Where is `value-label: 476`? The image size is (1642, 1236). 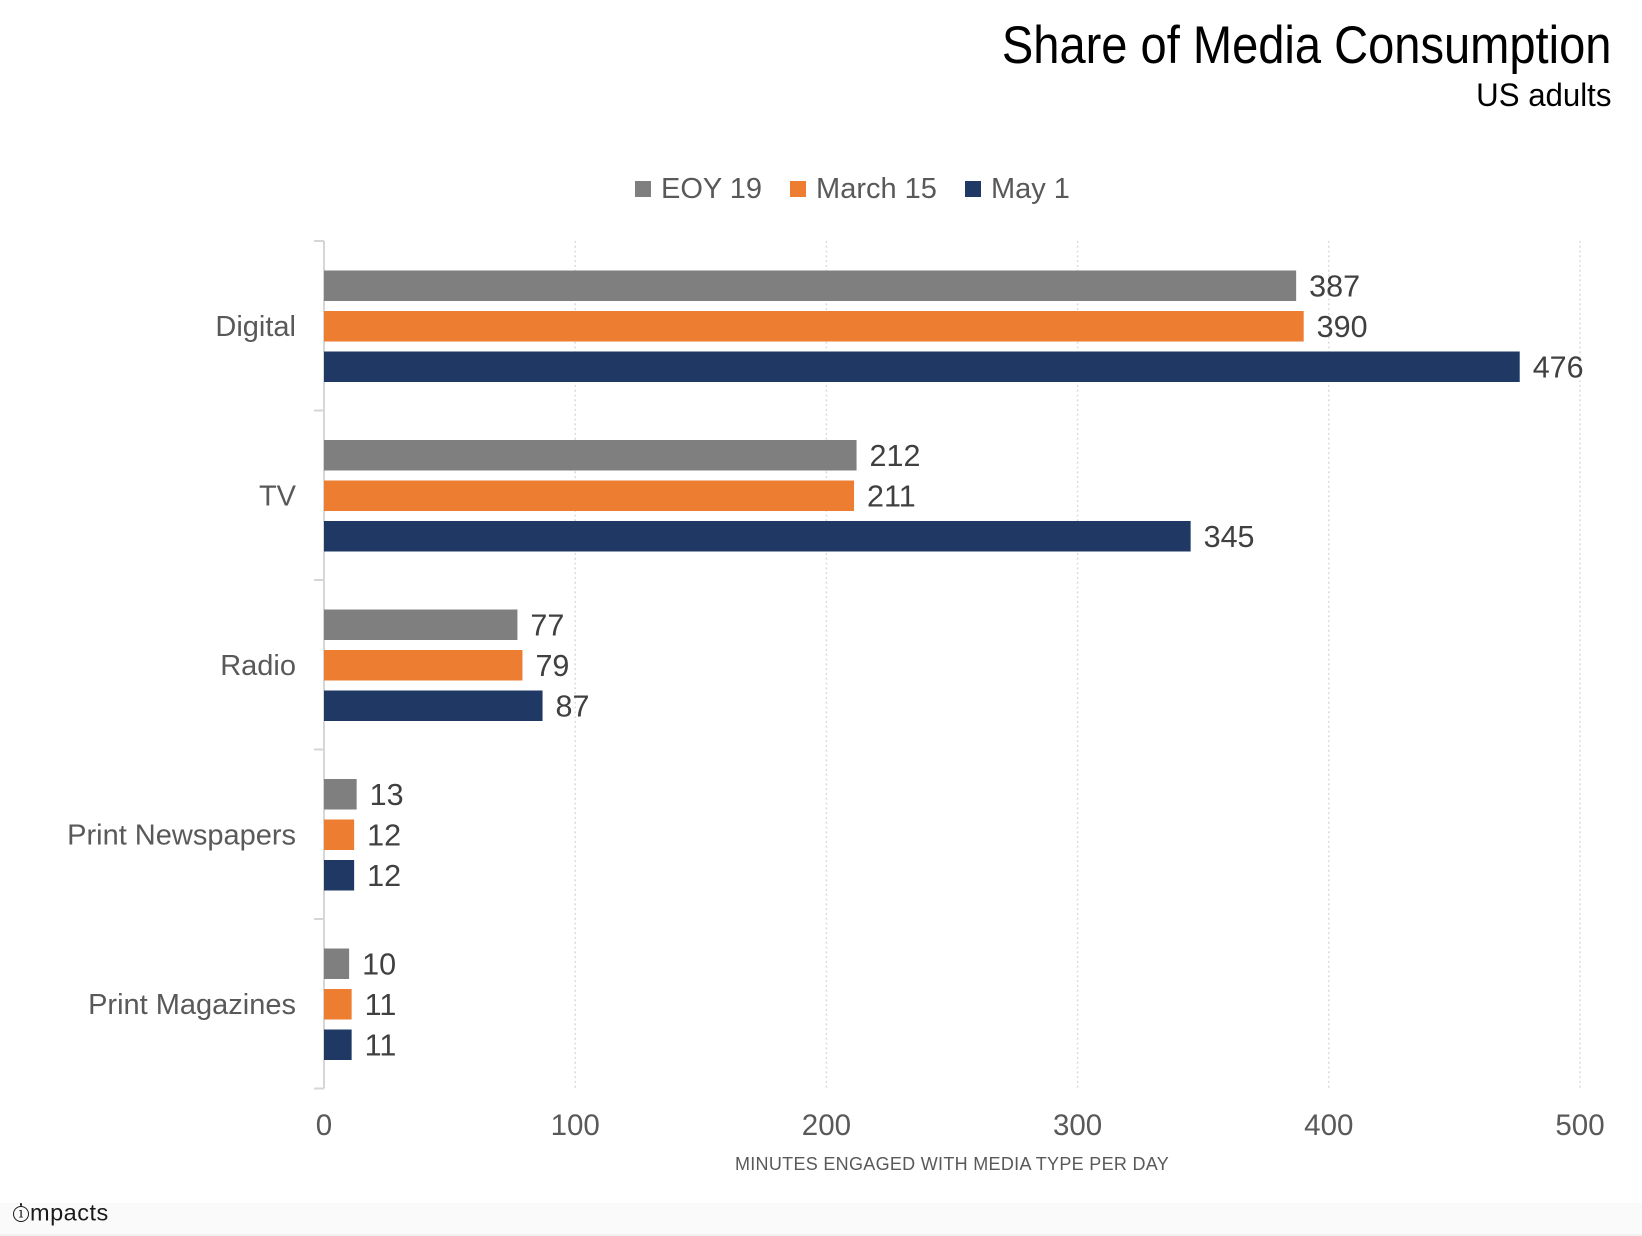 value-label: 476 is located at coordinates (1558, 367).